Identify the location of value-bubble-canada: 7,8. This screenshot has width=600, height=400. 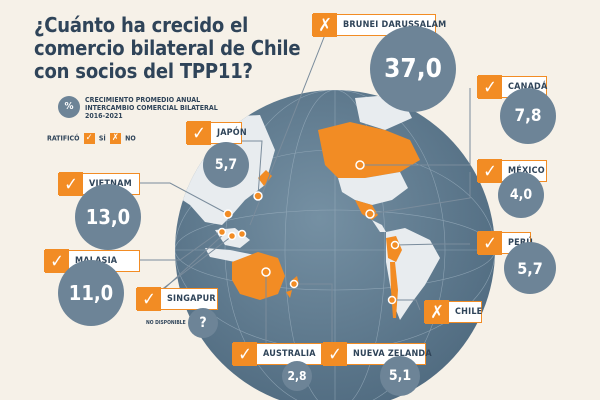
(528, 116).